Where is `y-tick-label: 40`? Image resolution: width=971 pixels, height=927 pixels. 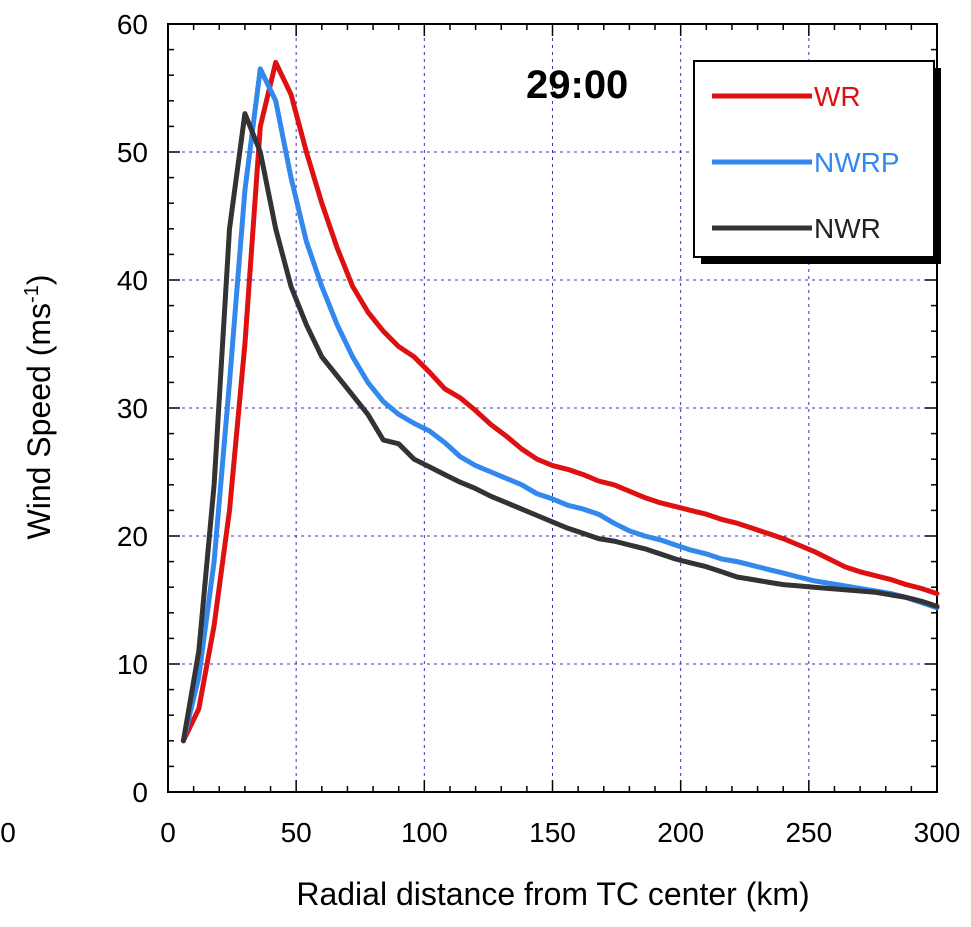 y-tick-label: 40 is located at coordinates (132, 280).